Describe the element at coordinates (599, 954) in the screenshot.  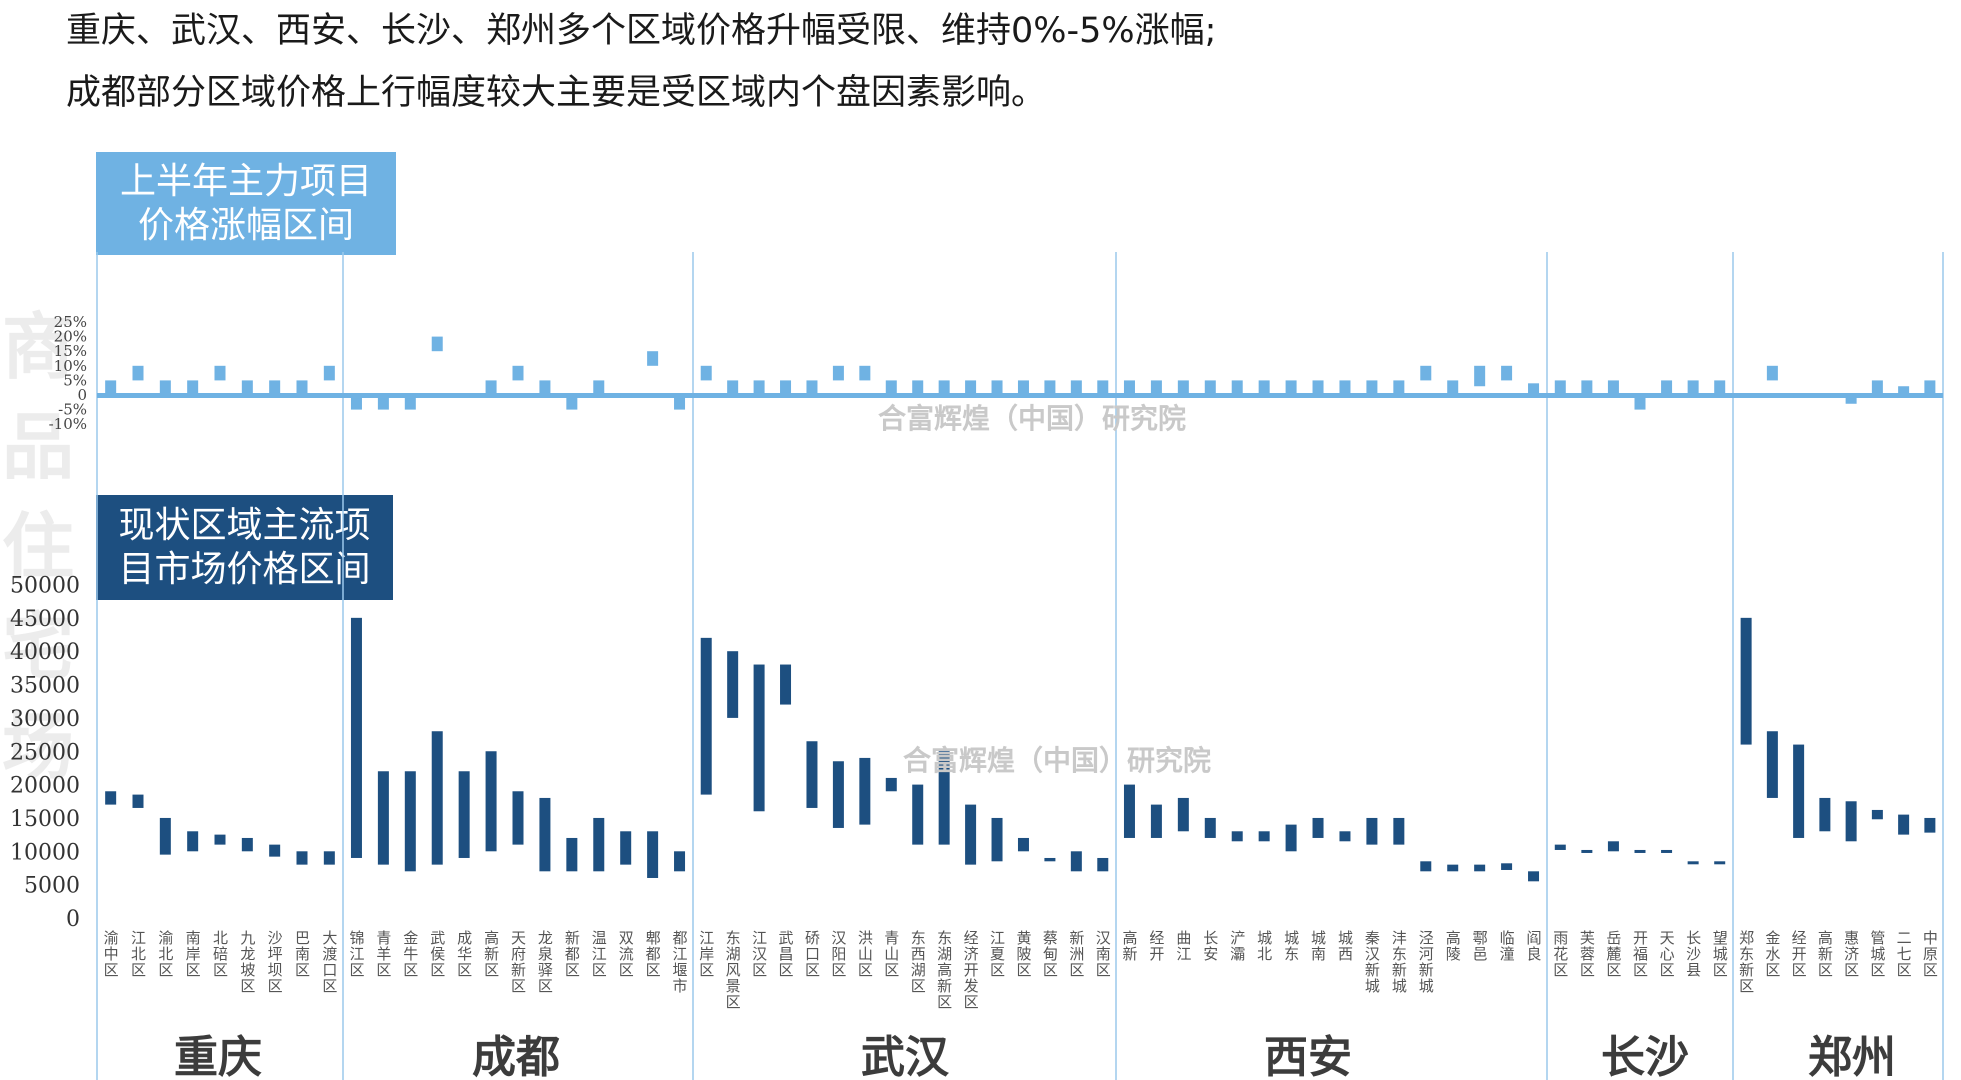
I see `district-label: 温江区` at that location.